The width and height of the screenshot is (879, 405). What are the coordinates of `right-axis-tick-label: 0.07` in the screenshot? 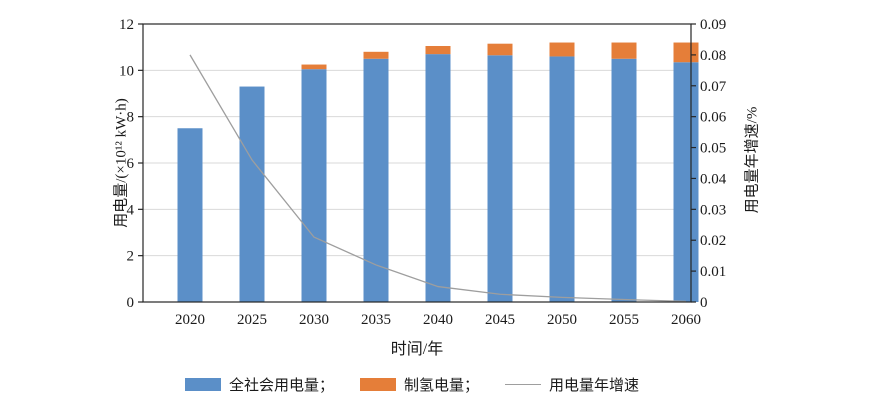 It's located at (713, 87).